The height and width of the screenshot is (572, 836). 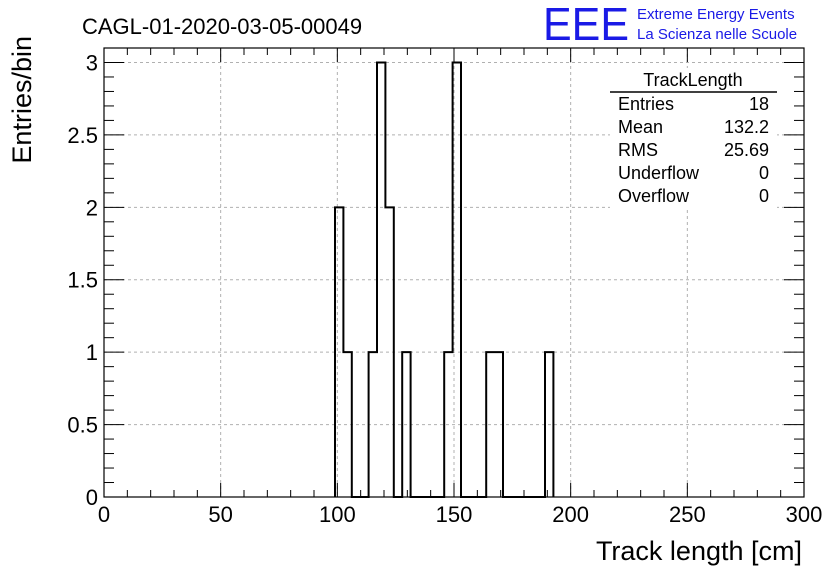 I want to click on y-tick-label: 1, so click(x=92, y=352).